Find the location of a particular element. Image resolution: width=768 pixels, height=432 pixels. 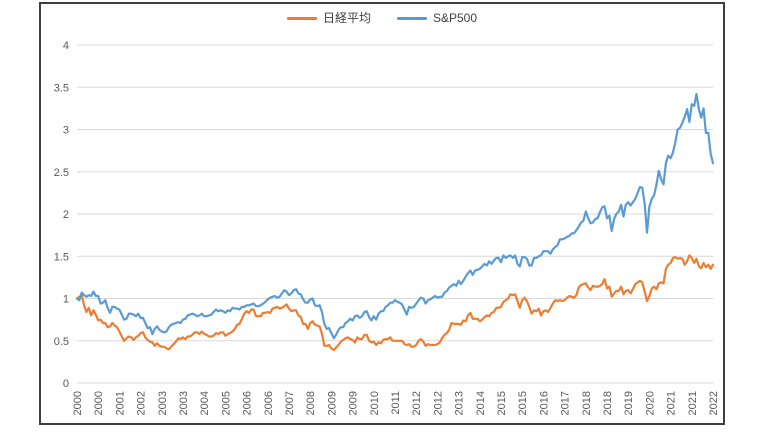

x-tick-label: 2005 is located at coordinates (226, 403).